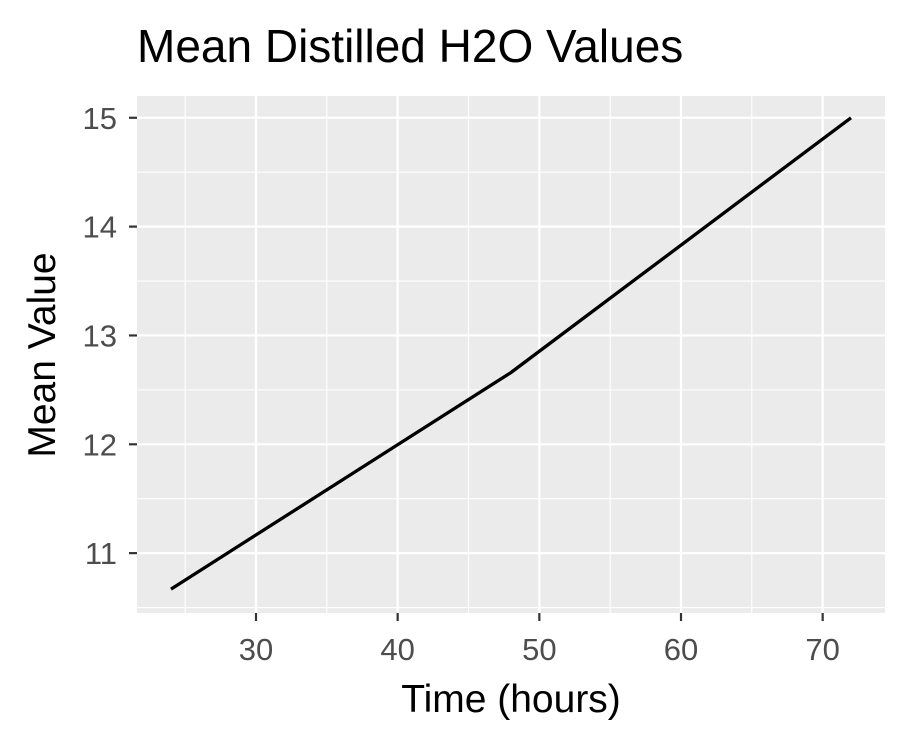 Image resolution: width=908 pixels, height=745 pixels. What do you see at coordinates (100, 444) in the screenshot?
I see `y-tick-label: 12` at bounding box center [100, 444].